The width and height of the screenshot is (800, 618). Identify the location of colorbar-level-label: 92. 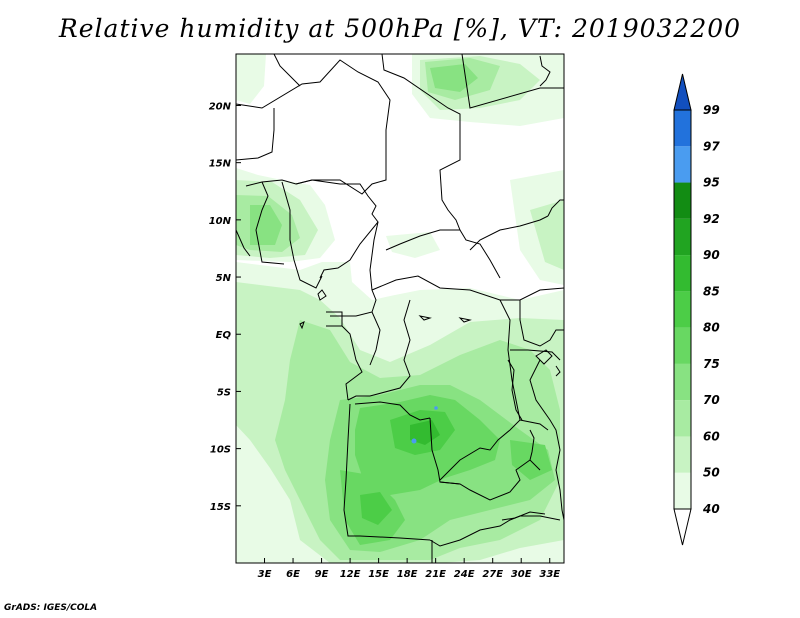
(711, 219).